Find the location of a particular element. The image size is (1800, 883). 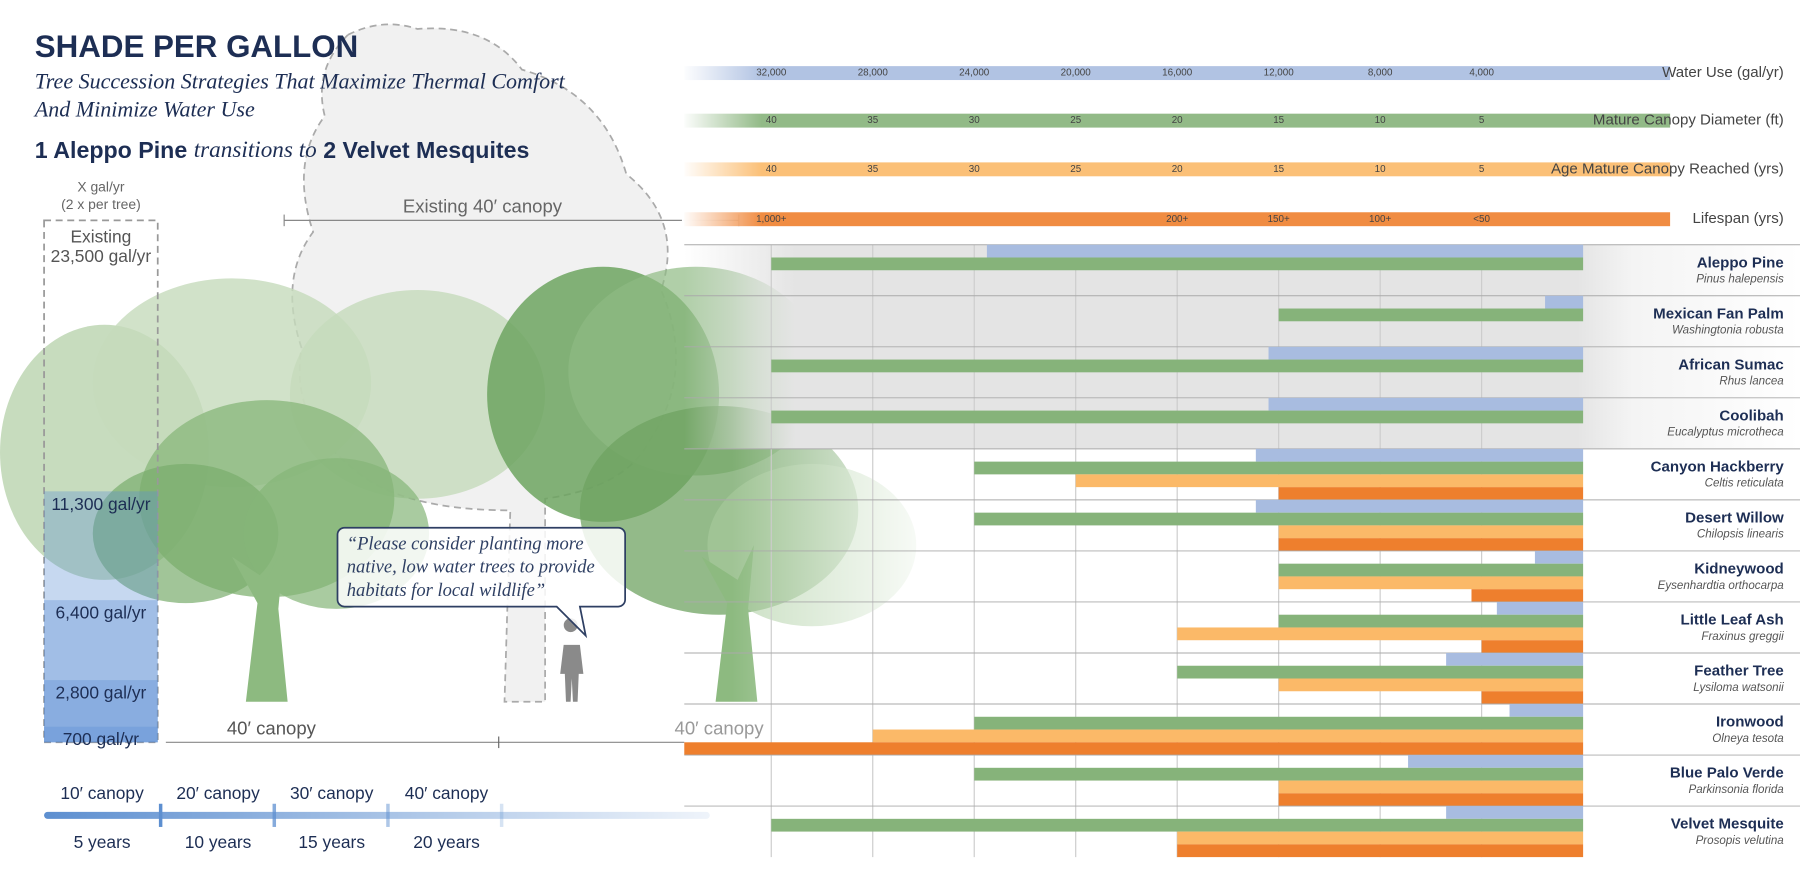

water-label: 11,300 gal/yr is located at coordinates (100, 504).